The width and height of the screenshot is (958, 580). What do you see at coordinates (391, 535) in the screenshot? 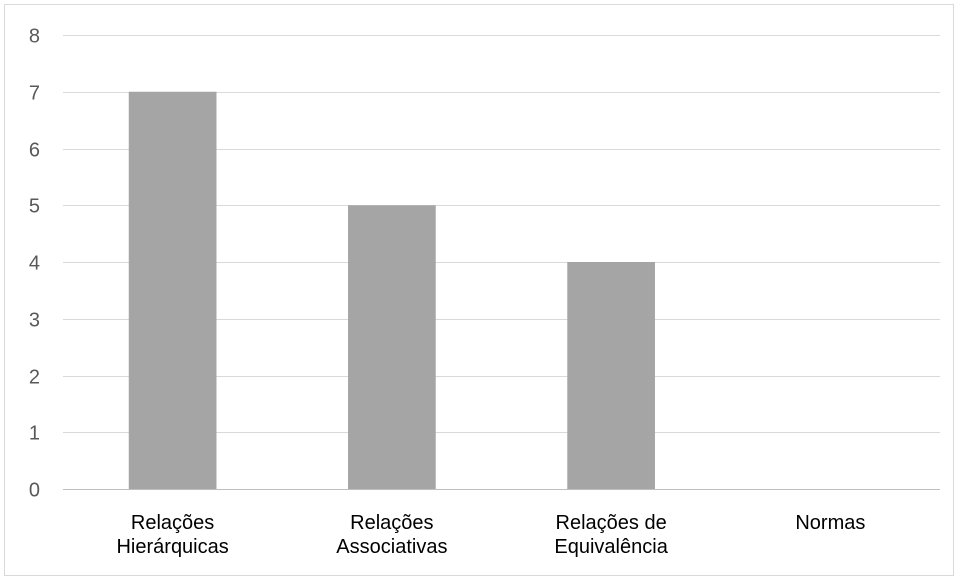
I see `category-label: Relações Associativas` at bounding box center [391, 535].